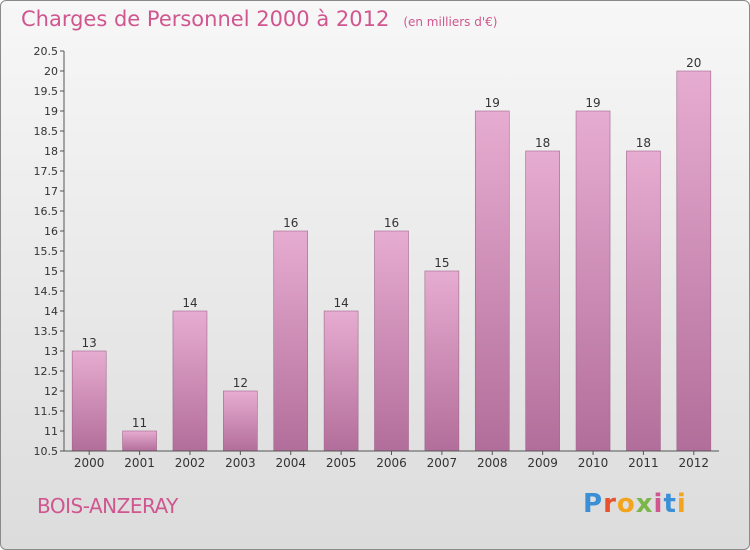  What do you see at coordinates (492, 103) in the screenshot?
I see `value-label-2008: 19` at bounding box center [492, 103].